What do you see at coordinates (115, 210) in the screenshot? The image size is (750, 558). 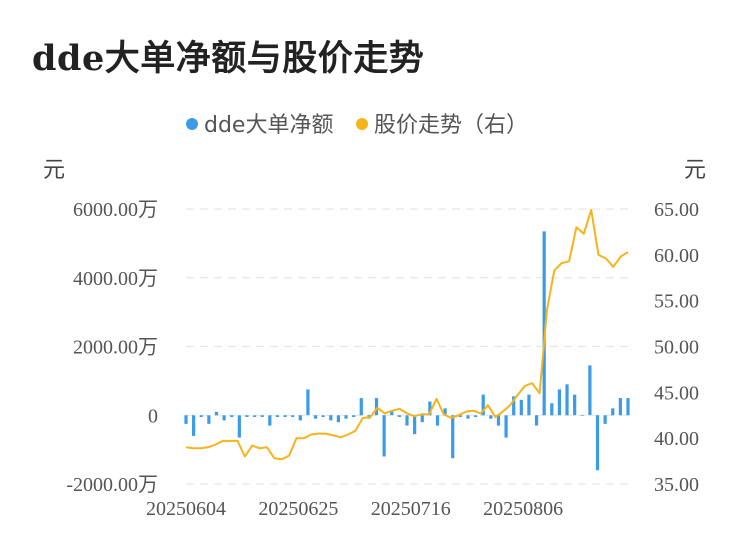 I see `left-tick-label: 6000.00万` at bounding box center [115, 210].